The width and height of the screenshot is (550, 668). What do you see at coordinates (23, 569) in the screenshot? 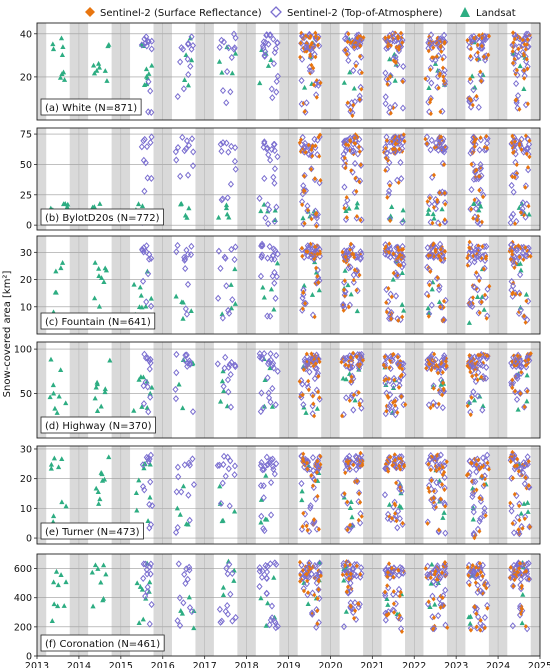
I see `y-tick-label: 600` at bounding box center [23, 569].